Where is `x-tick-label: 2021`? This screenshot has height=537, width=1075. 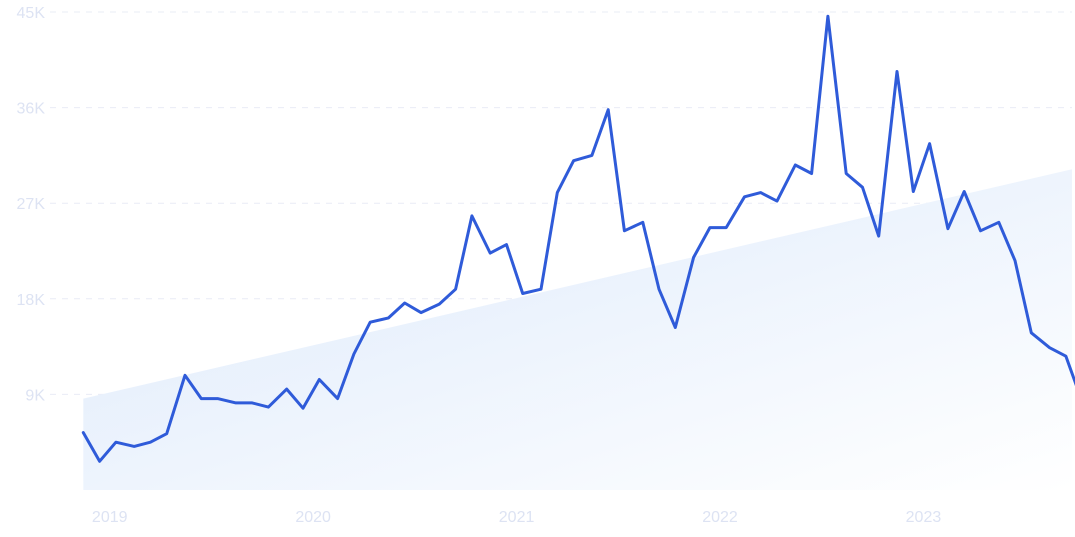 x-tick-label: 2021 is located at coordinates (517, 517).